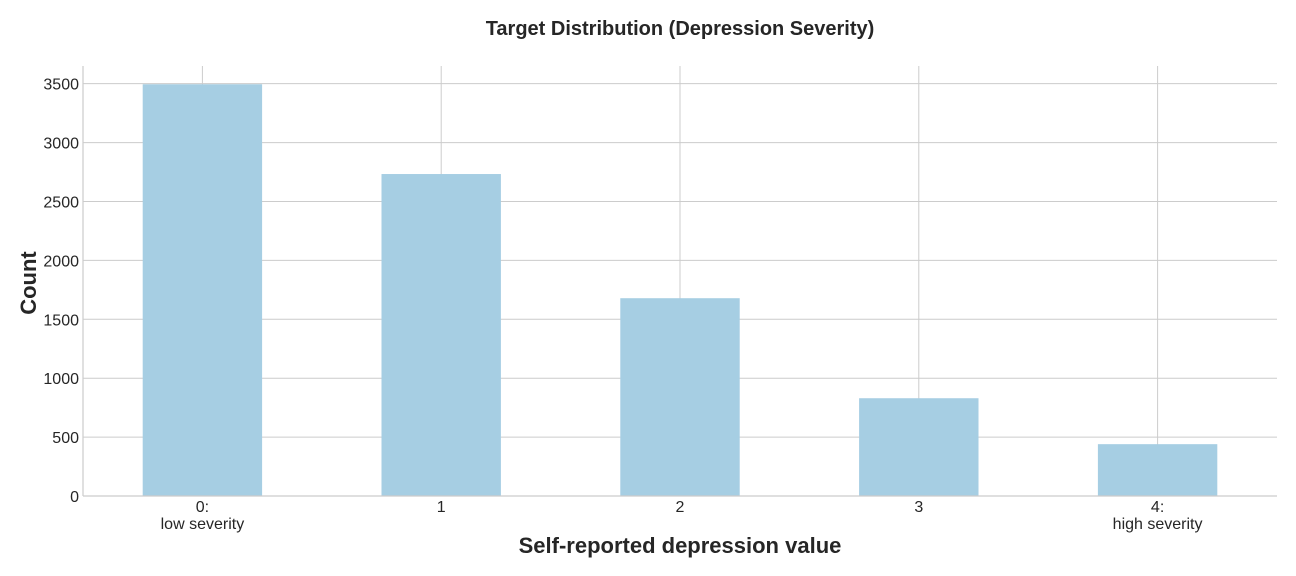 The width and height of the screenshot is (1296, 576). I want to click on y-ticks: 0 500 1000 1500 2000 2500 3000 3500, so click(61, 291).